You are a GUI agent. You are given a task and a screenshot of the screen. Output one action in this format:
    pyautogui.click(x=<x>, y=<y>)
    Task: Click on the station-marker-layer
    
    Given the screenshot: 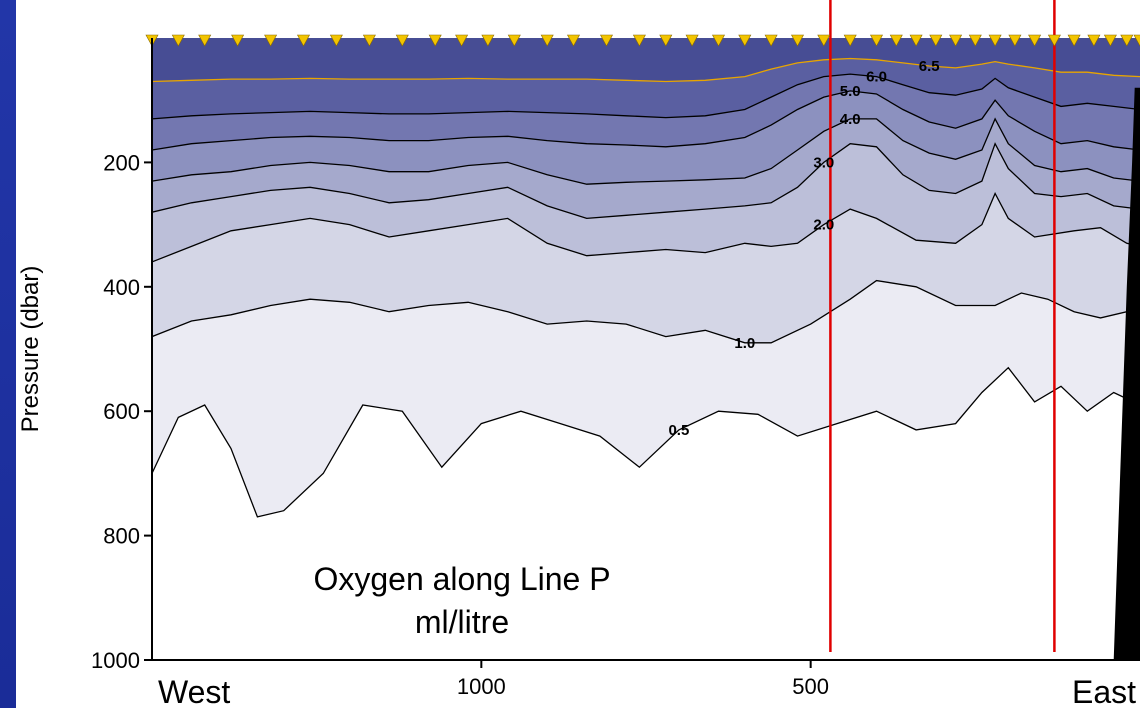 What is the action you would take?
    pyautogui.click(x=642, y=40)
    